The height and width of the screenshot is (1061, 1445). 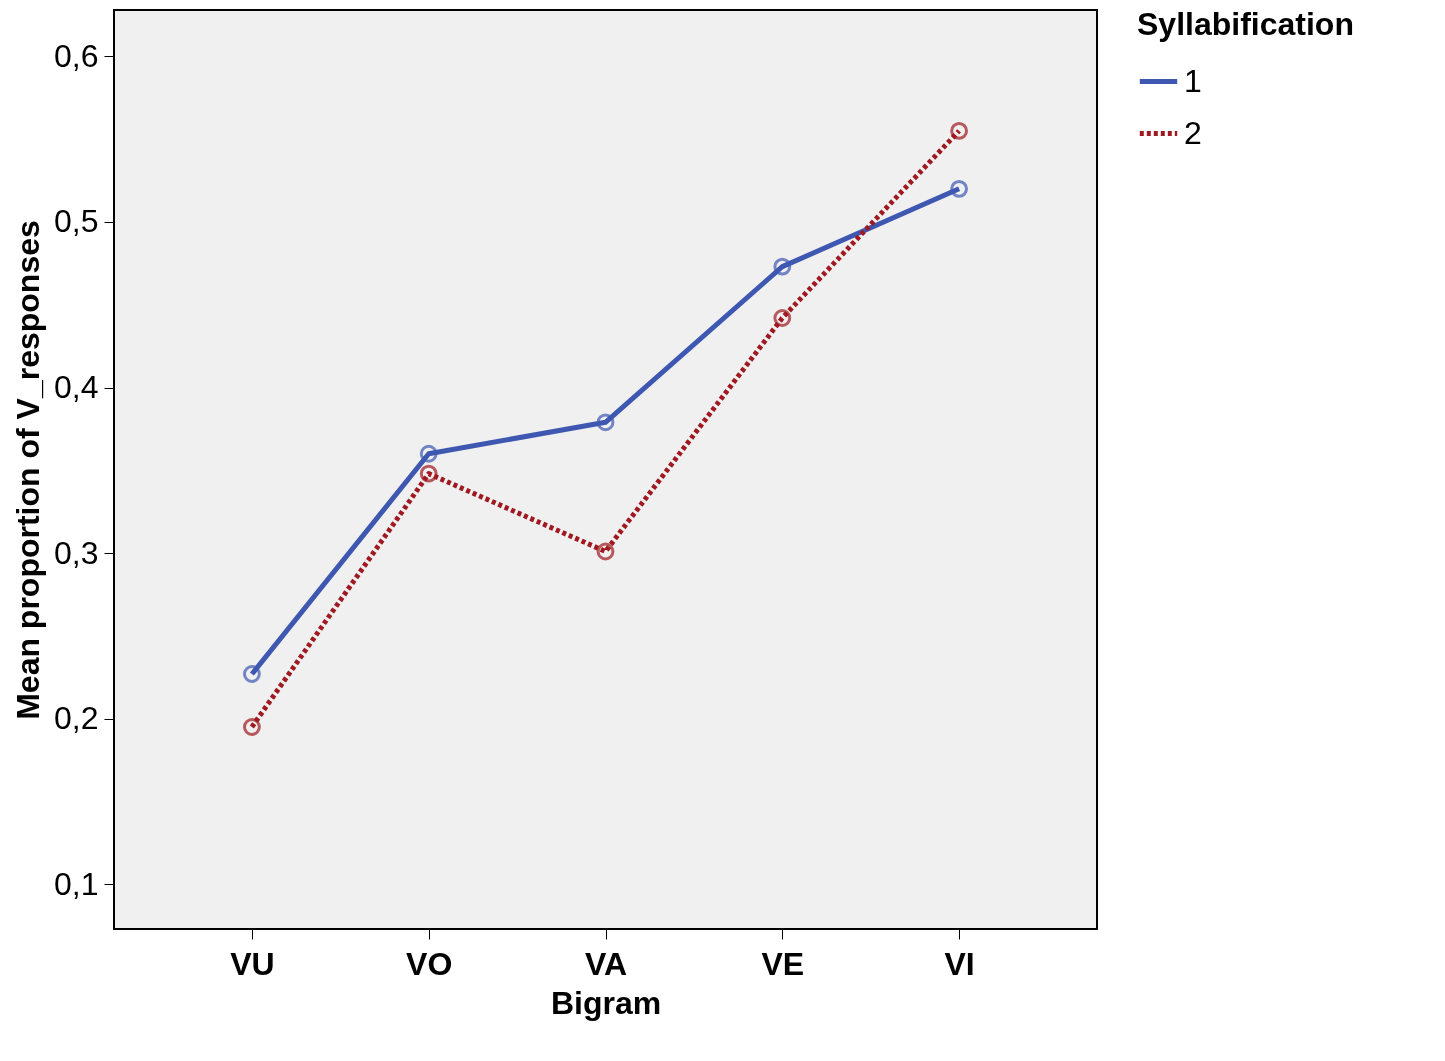 What do you see at coordinates (76, 552) in the screenshot?
I see `y-tick-label: 0,3` at bounding box center [76, 552].